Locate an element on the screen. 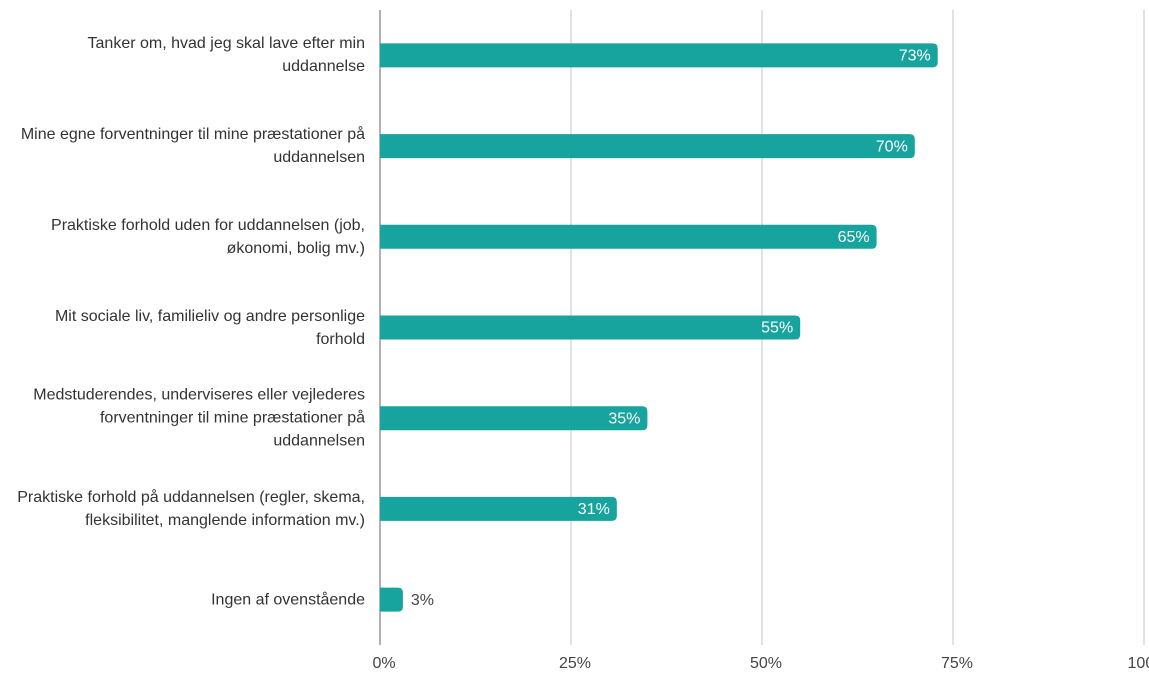 Image resolution: width=1149 pixels, height=673 pixels. x-tick-label: 100% is located at coordinates (1138, 663).